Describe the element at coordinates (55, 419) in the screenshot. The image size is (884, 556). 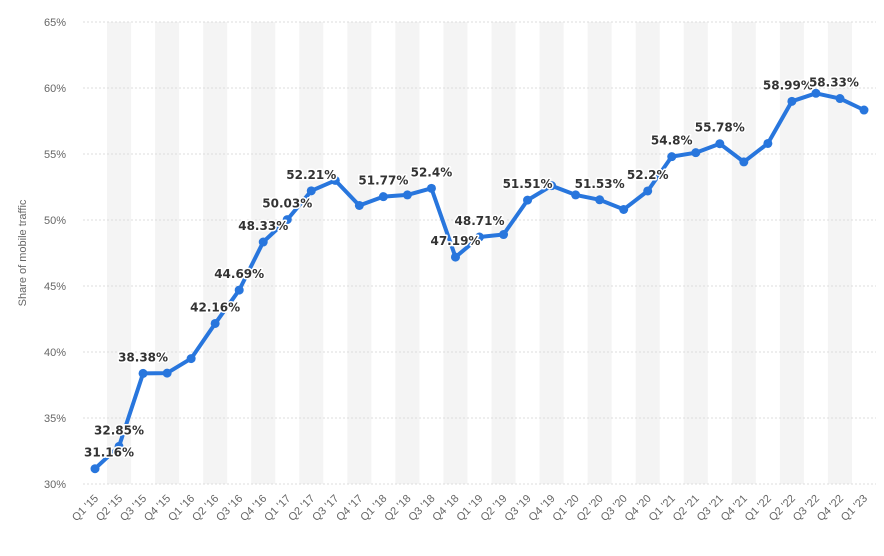
I see `y-tick-label: 35%` at that location.